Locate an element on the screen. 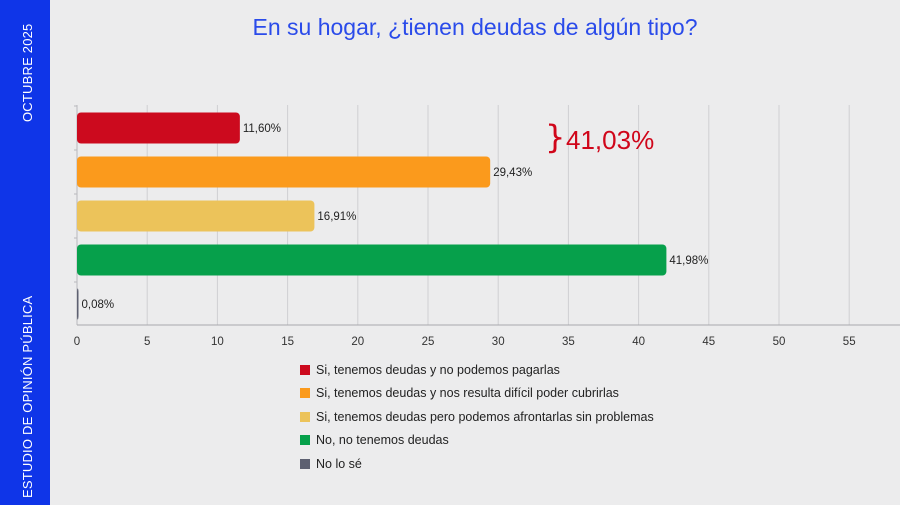 The width and height of the screenshot is (900, 505). sidebar: OCTUBRE 2025 ESTUDIO DE OPINIÓN PÚBLICA is located at coordinates (25, 252).